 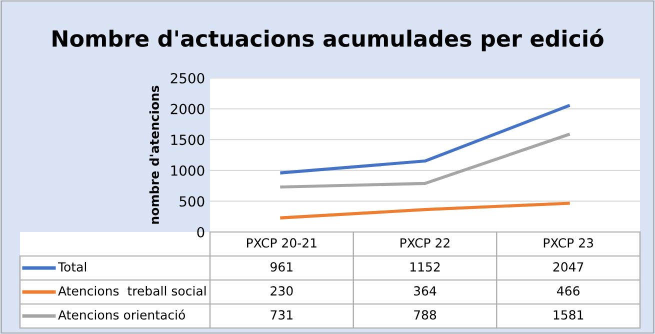 What do you see at coordinates (121, 314) in the screenshot?
I see `legend-label: Atencions orientació` at bounding box center [121, 314].